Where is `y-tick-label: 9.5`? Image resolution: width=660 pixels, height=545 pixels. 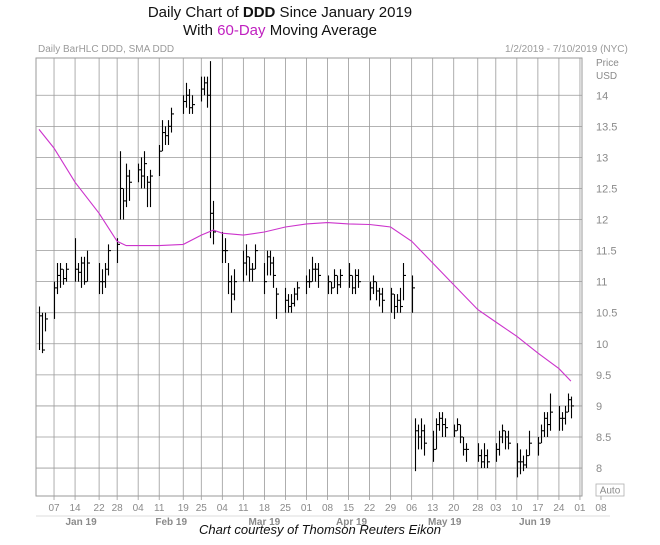
y-tick-label: 9.5 is located at coordinates (603, 376).